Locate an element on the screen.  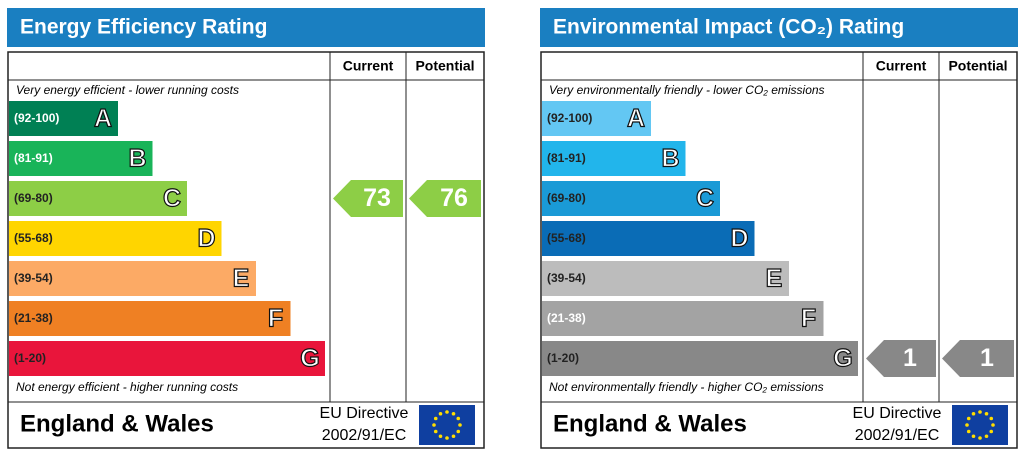
panel-title: Energy Efficiency Rating is located at coordinates (143, 27).